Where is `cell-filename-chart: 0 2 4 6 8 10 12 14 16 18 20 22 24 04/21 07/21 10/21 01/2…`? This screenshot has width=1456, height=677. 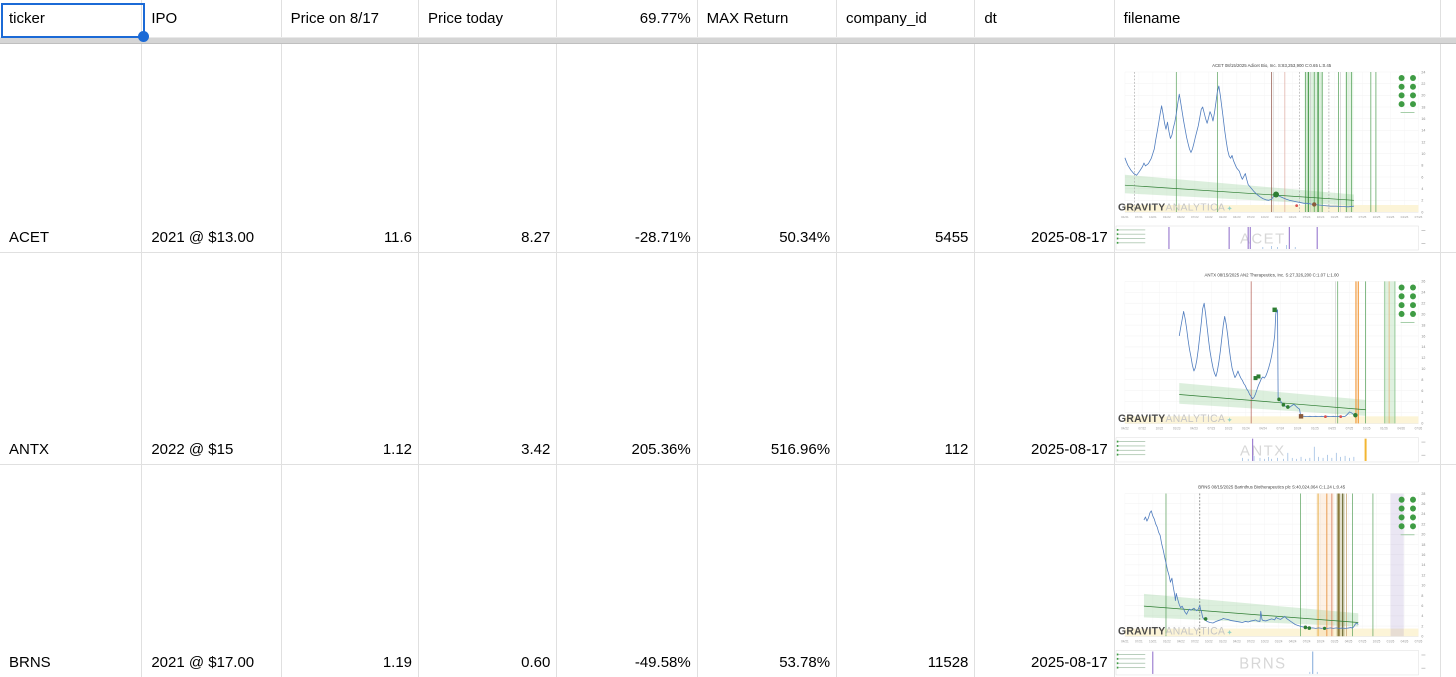 cell-filename-chart: 0 2 4 6 8 10 12 14 16 18 20 22 24 04/21 07/21 10/21 01/2… is located at coordinates (1278, 148).